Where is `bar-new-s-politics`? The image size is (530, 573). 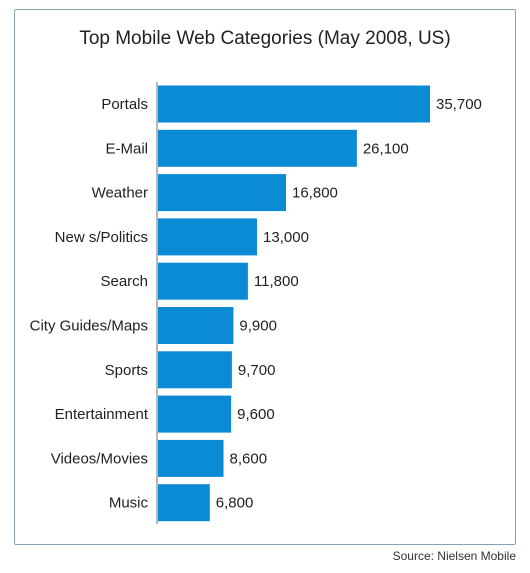 bar-new-s-politics is located at coordinates (208, 237).